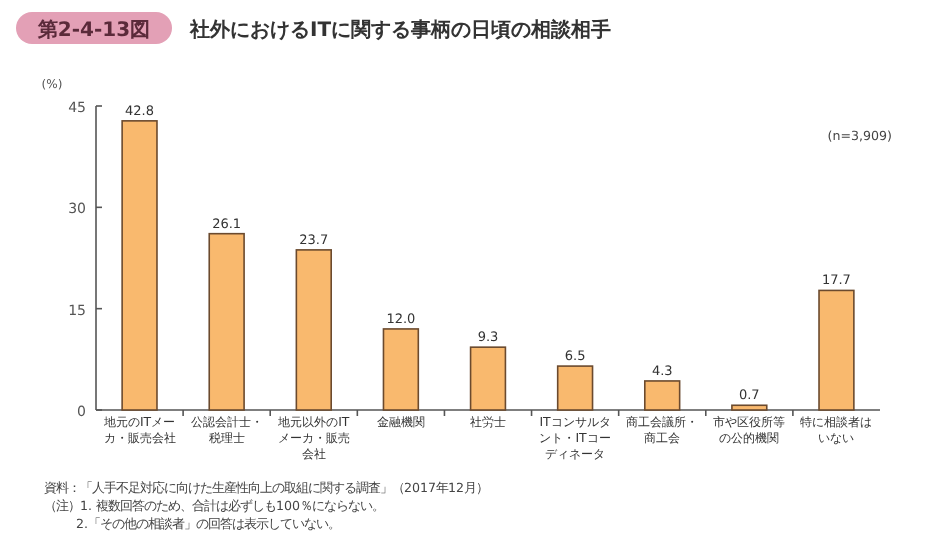  Describe the element at coordinates (93, 30) in the screenshot. I see `chart-subtitle: 第2-4-13図` at that location.